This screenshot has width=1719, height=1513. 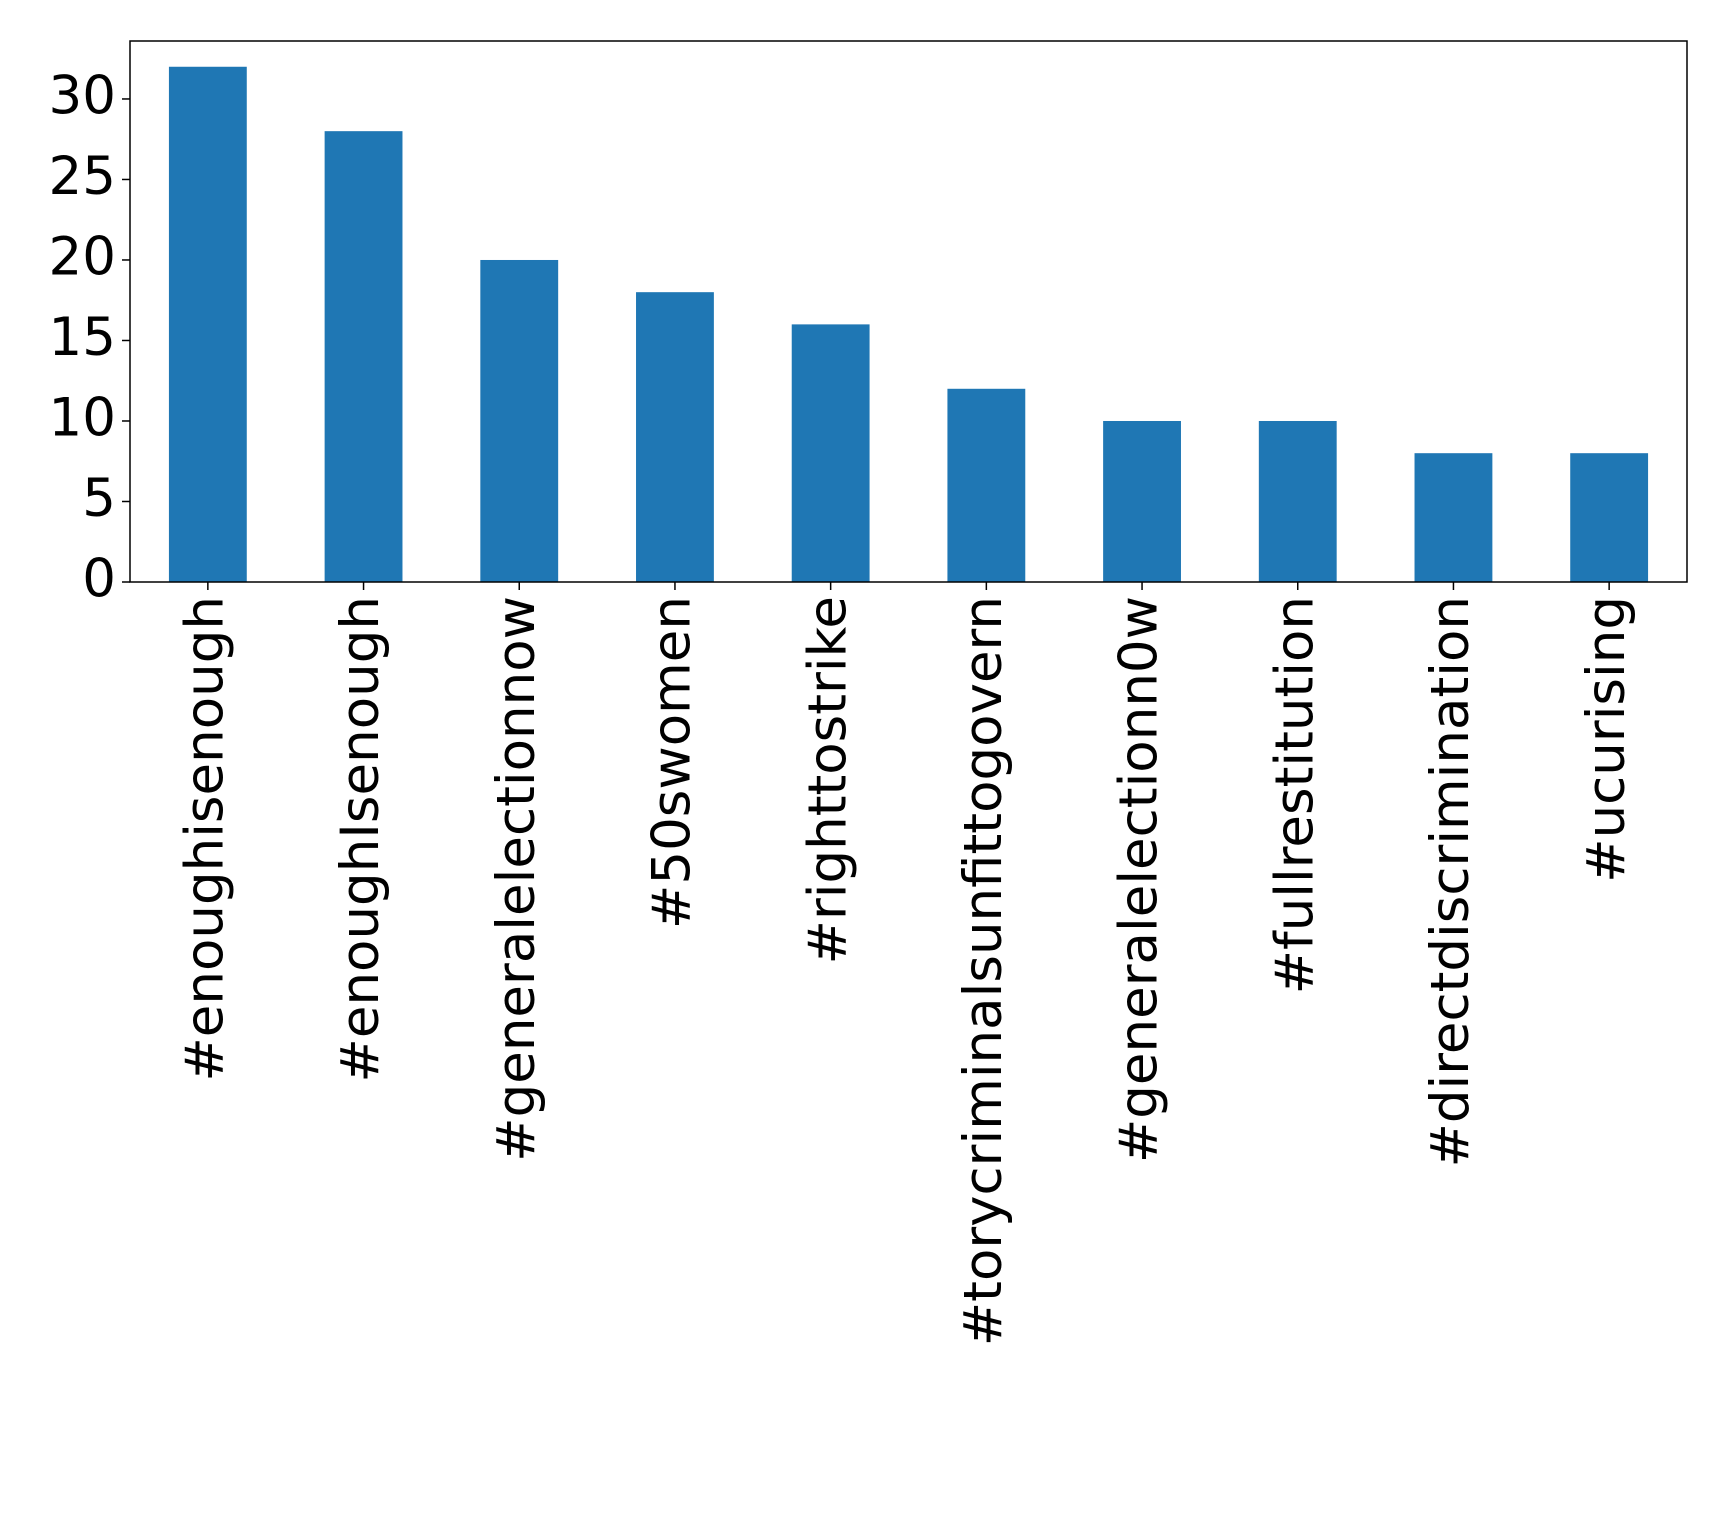 I want to click on x-tick-label: #righttostrike, so click(x=827, y=780).